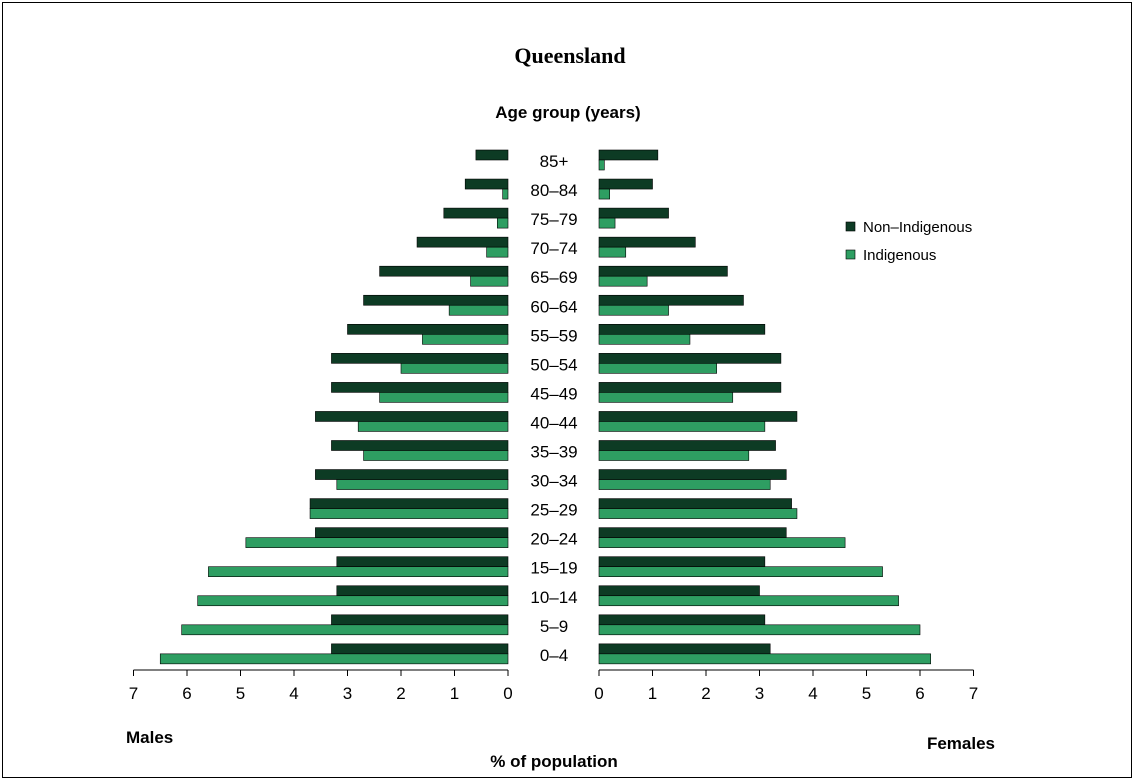 The height and width of the screenshot is (780, 1136). What do you see at coordinates (917, 227) in the screenshot?
I see `legend-label-non-indigenous: Non–Indigenous` at bounding box center [917, 227].